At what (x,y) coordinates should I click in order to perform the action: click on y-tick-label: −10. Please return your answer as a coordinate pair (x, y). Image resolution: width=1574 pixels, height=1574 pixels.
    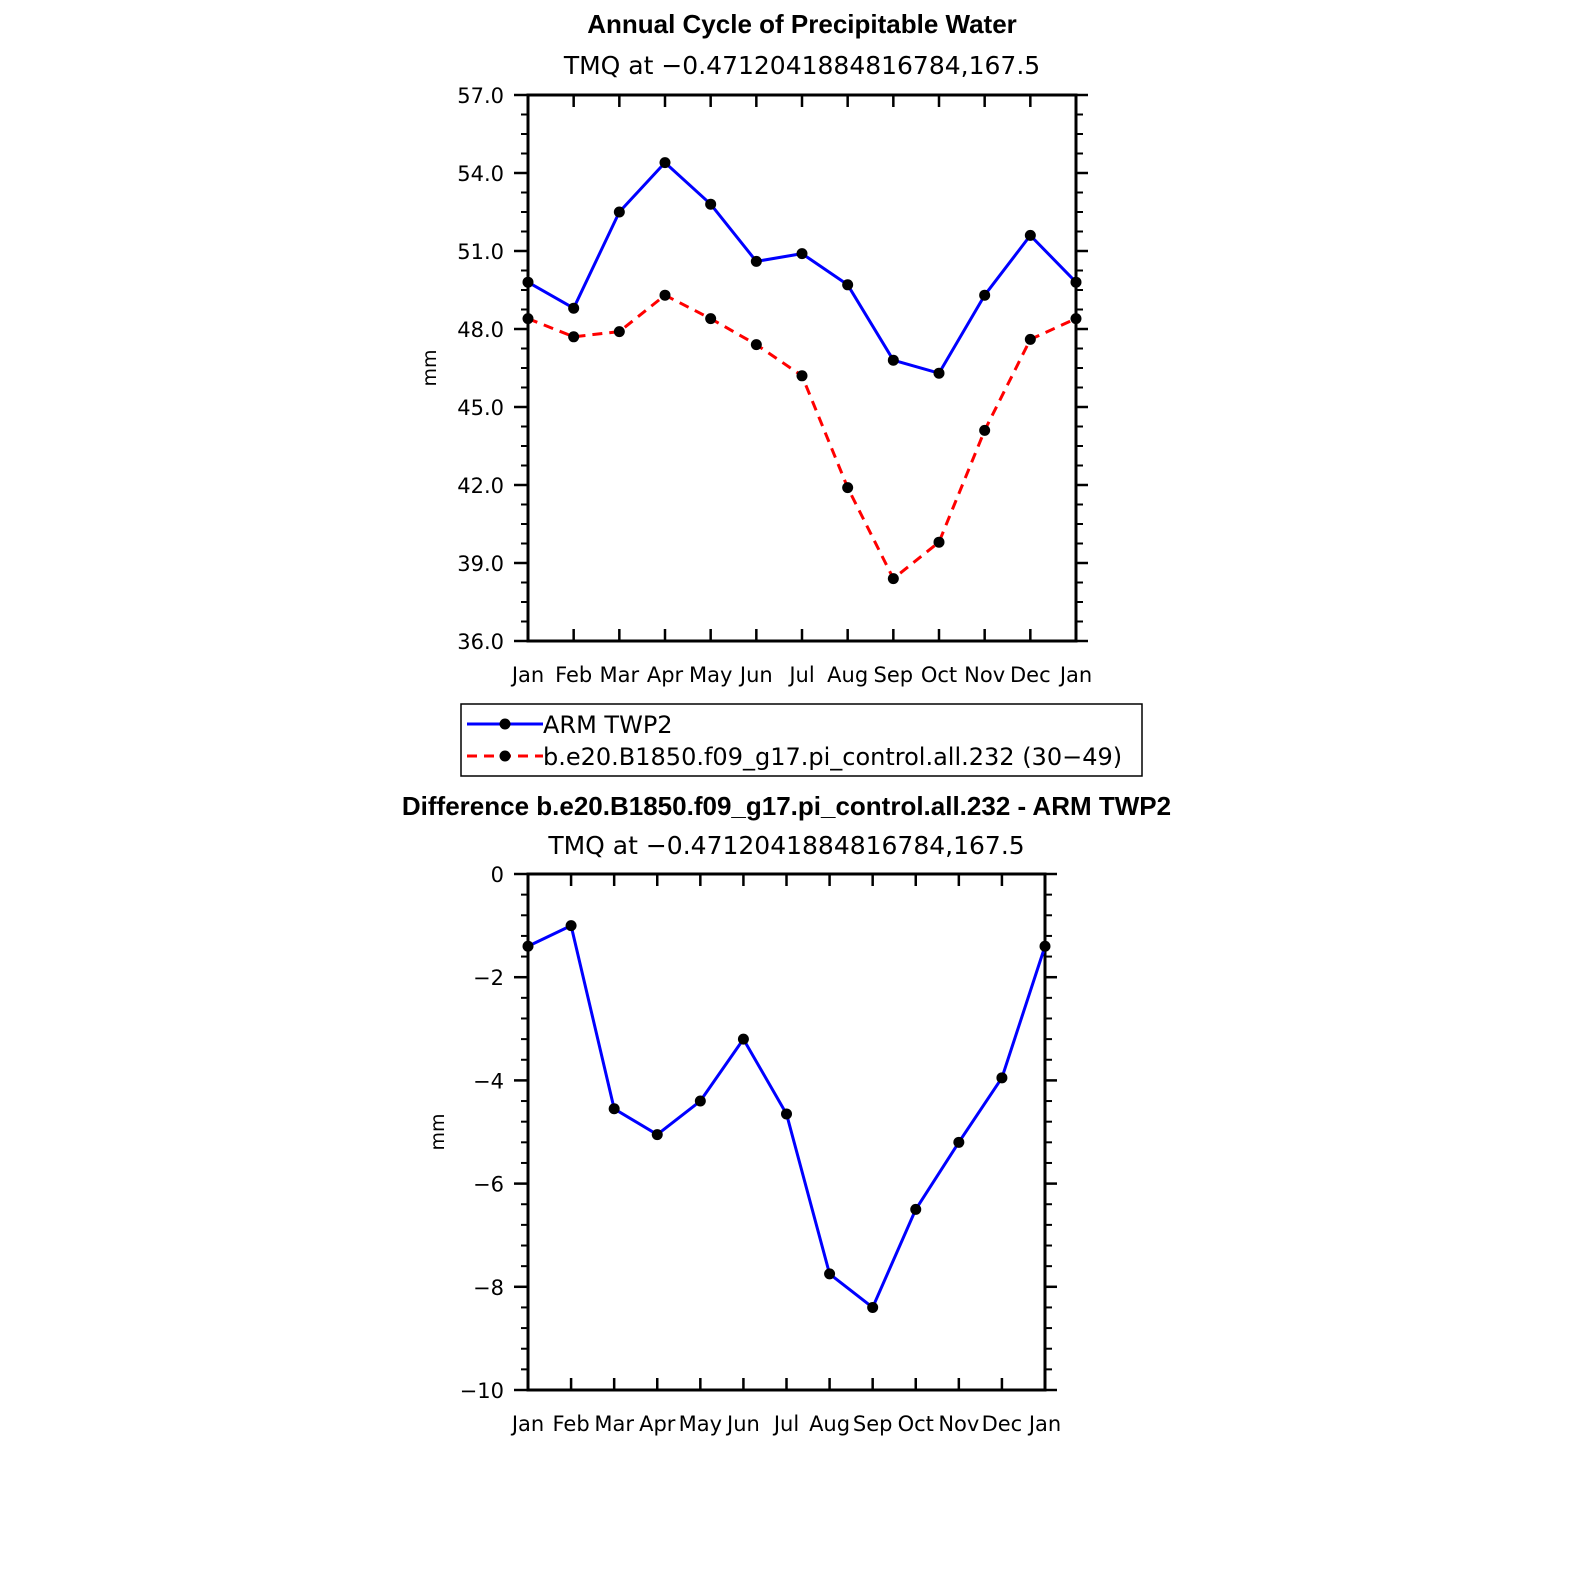
    Looking at the image, I should click on (482, 1391).